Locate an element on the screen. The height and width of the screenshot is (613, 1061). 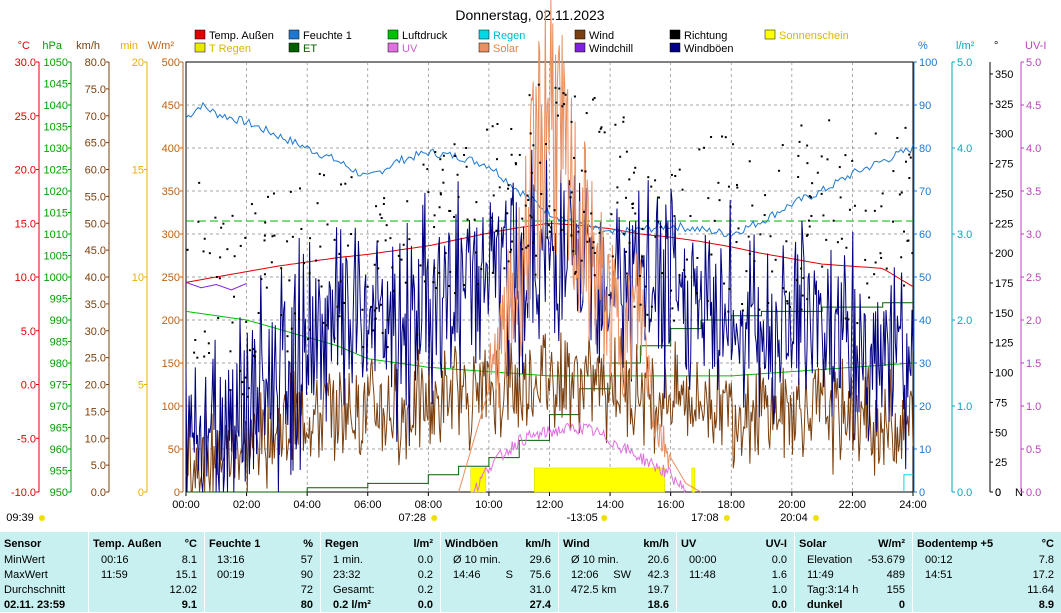
stats-header: Solar W/m² is located at coordinates (854, 544).